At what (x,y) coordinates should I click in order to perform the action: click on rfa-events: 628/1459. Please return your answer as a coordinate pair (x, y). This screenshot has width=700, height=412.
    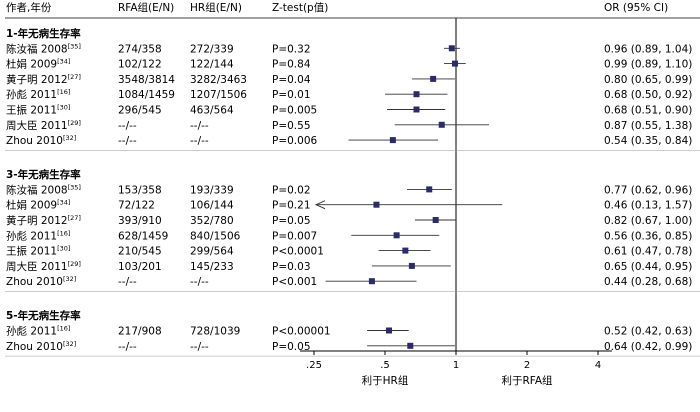
    Looking at the image, I should click on (143, 236).